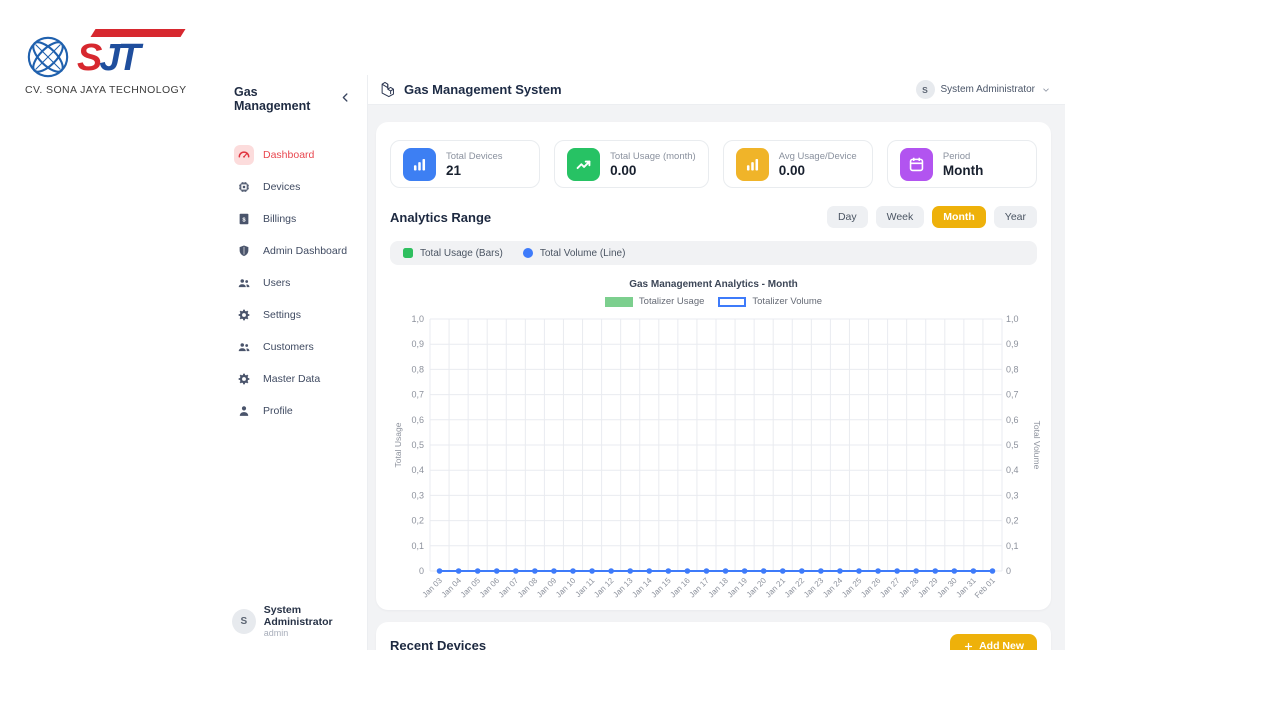  I want to click on sidebar-item-devices: Devices, so click(293, 187).